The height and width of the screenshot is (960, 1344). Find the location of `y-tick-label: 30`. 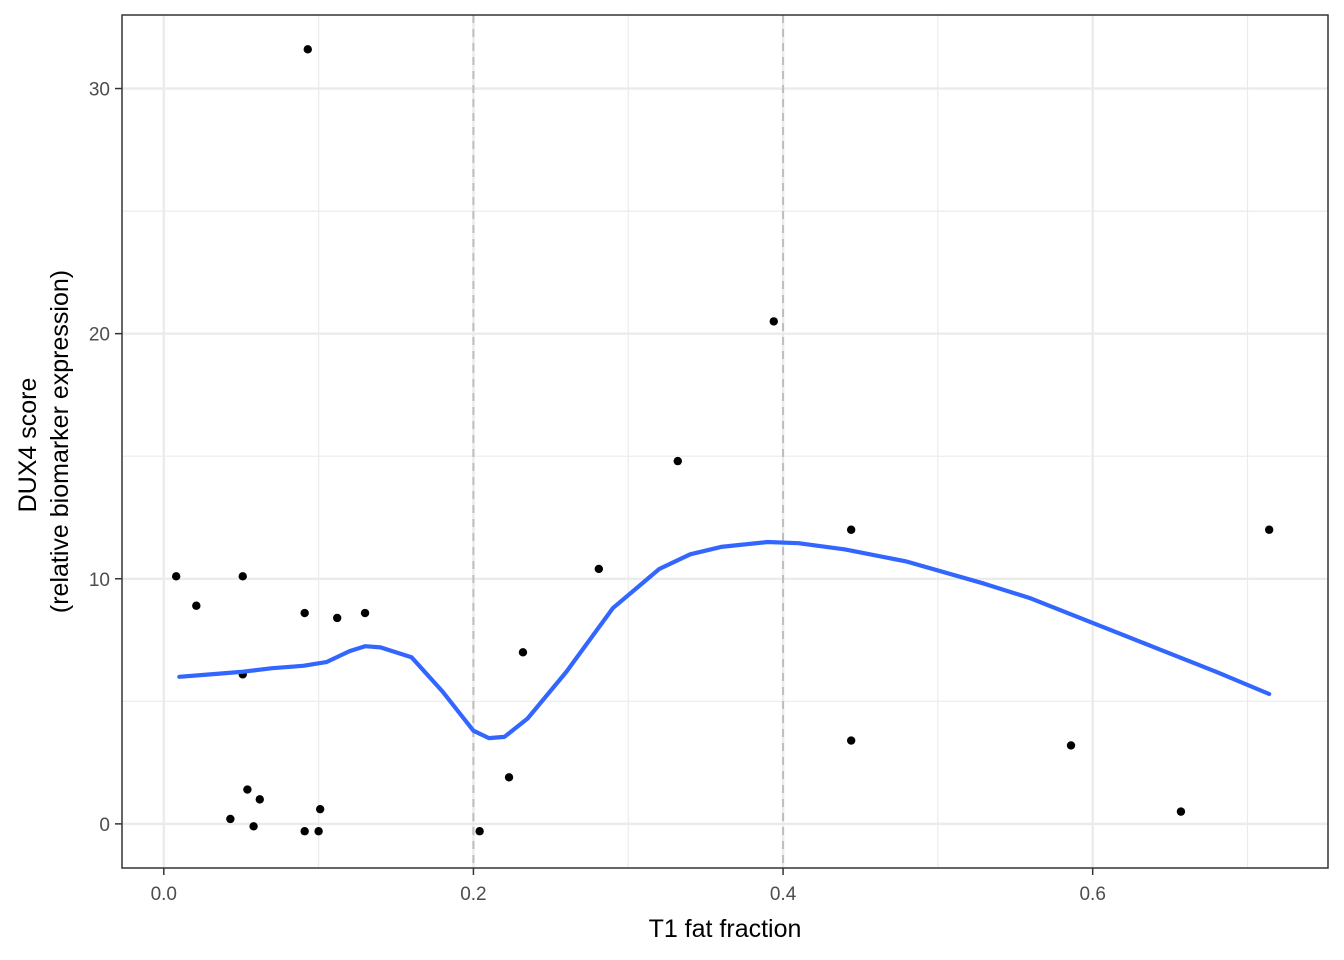

y-tick-label: 30 is located at coordinates (99, 90).